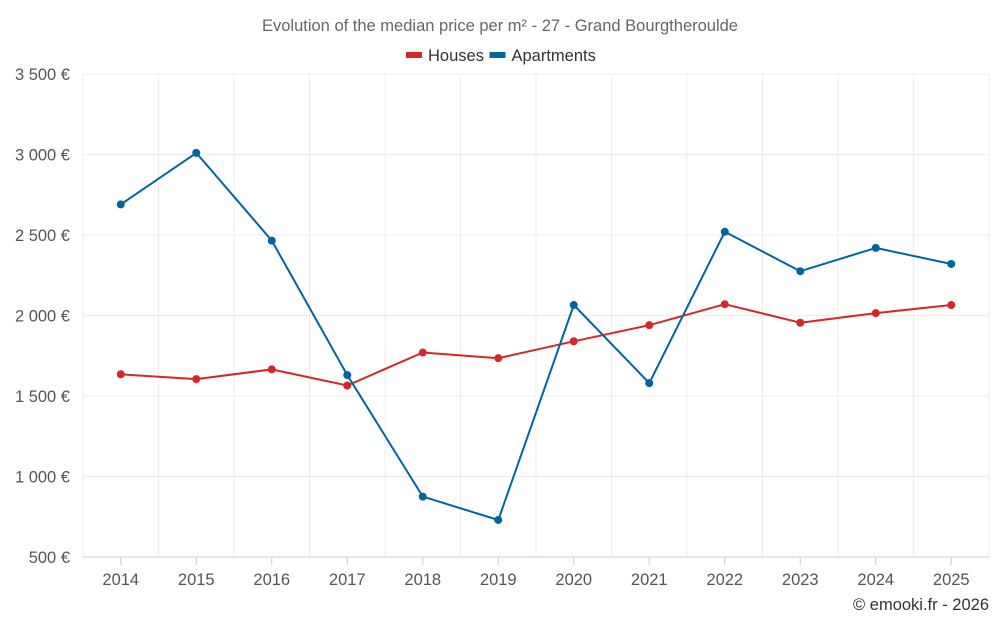  I want to click on x-tick-label: 2016, so click(271, 580).